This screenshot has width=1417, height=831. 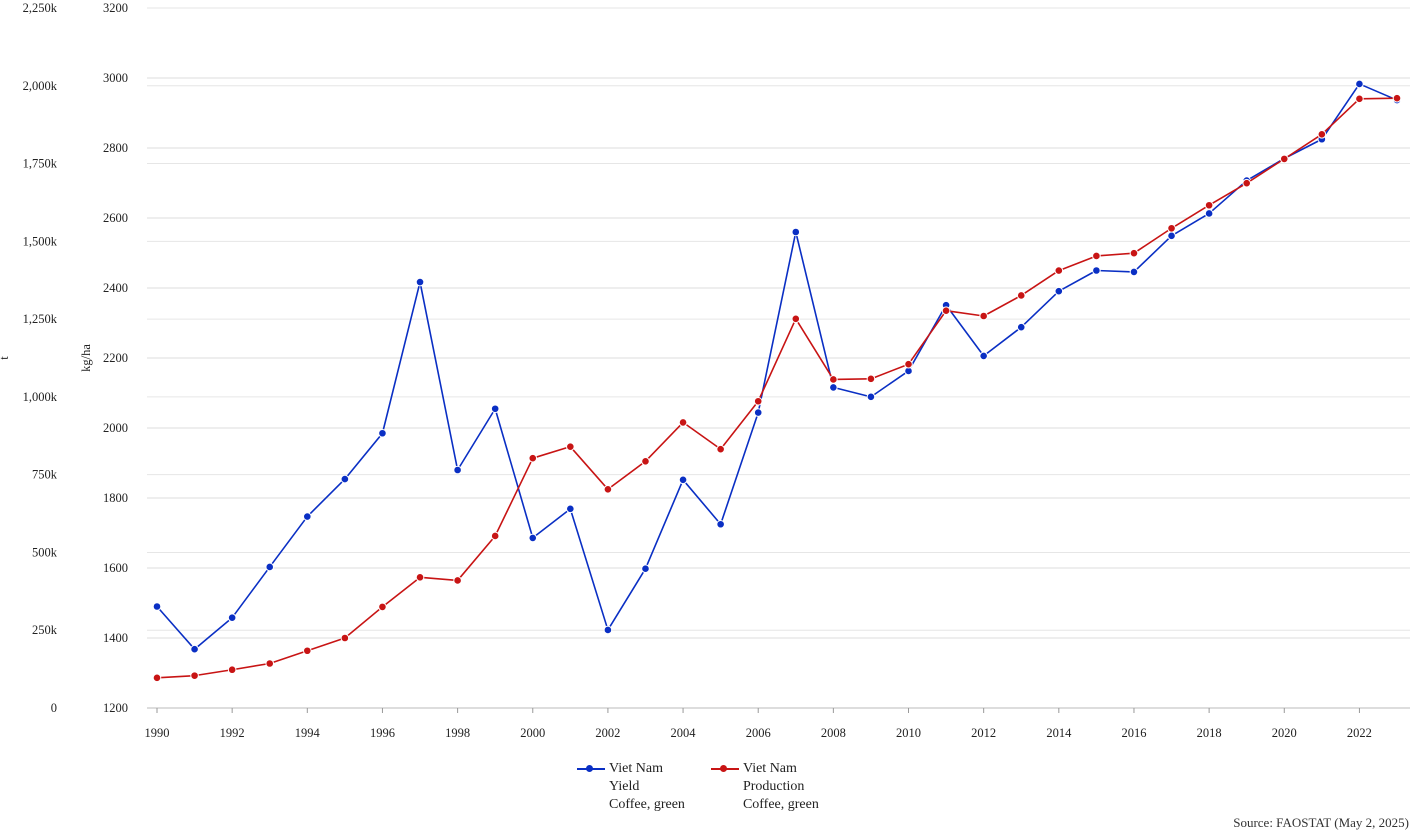 I want to click on x-tick-label: 1994, so click(x=308, y=733).